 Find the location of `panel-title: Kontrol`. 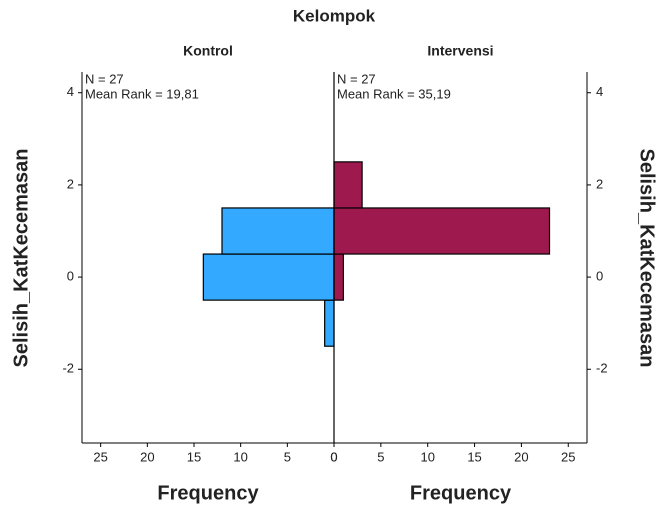

panel-title: Kontrol is located at coordinates (208, 51).